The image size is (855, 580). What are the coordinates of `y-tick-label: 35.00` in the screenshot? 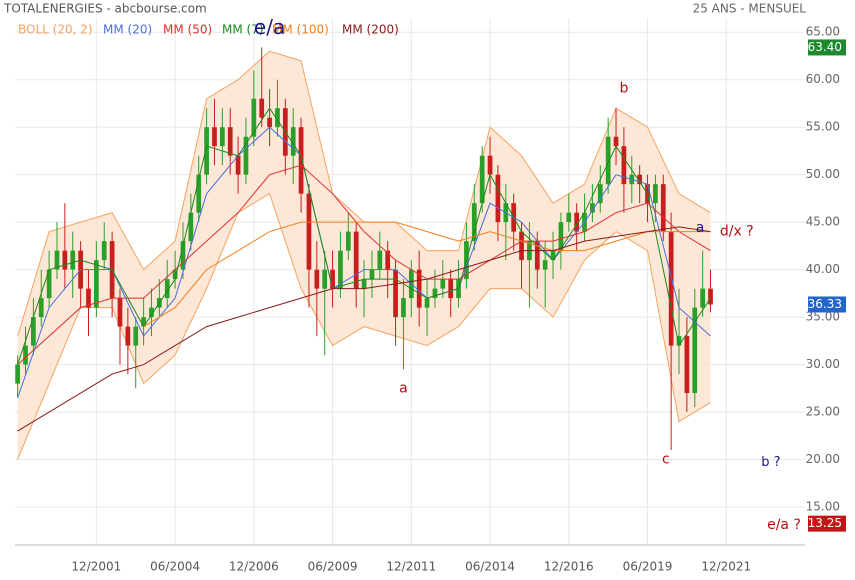 It's located at (823, 317).